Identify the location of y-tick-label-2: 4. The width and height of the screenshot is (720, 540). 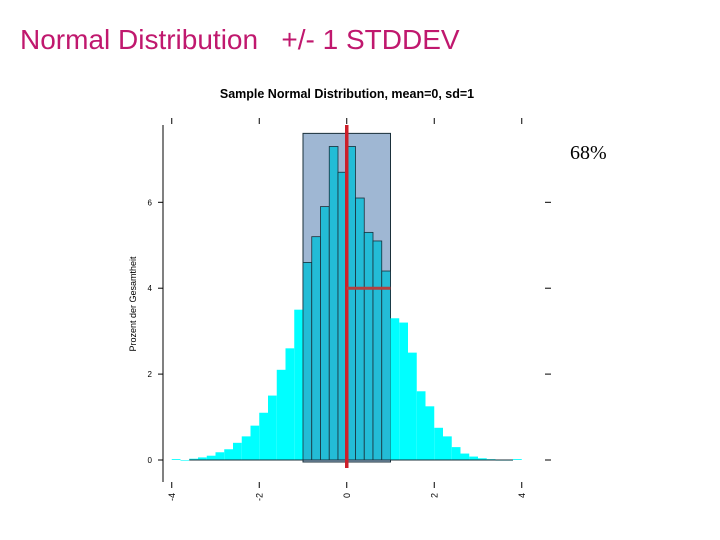
(150, 288).